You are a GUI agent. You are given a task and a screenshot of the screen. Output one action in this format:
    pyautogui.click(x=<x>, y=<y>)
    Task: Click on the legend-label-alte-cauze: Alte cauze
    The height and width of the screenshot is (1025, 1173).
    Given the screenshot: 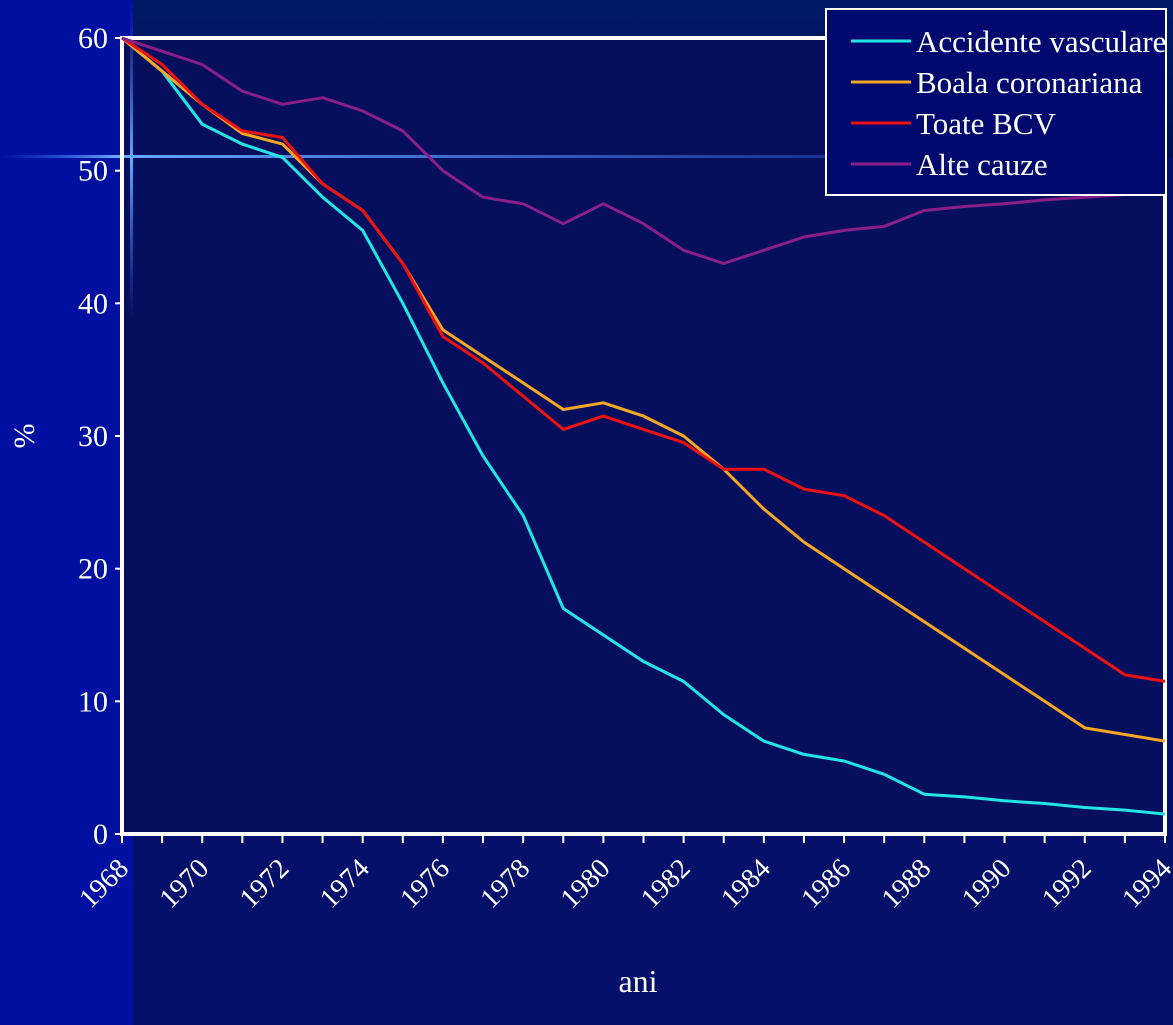 What is the action you would take?
    pyautogui.click(x=982, y=164)
    